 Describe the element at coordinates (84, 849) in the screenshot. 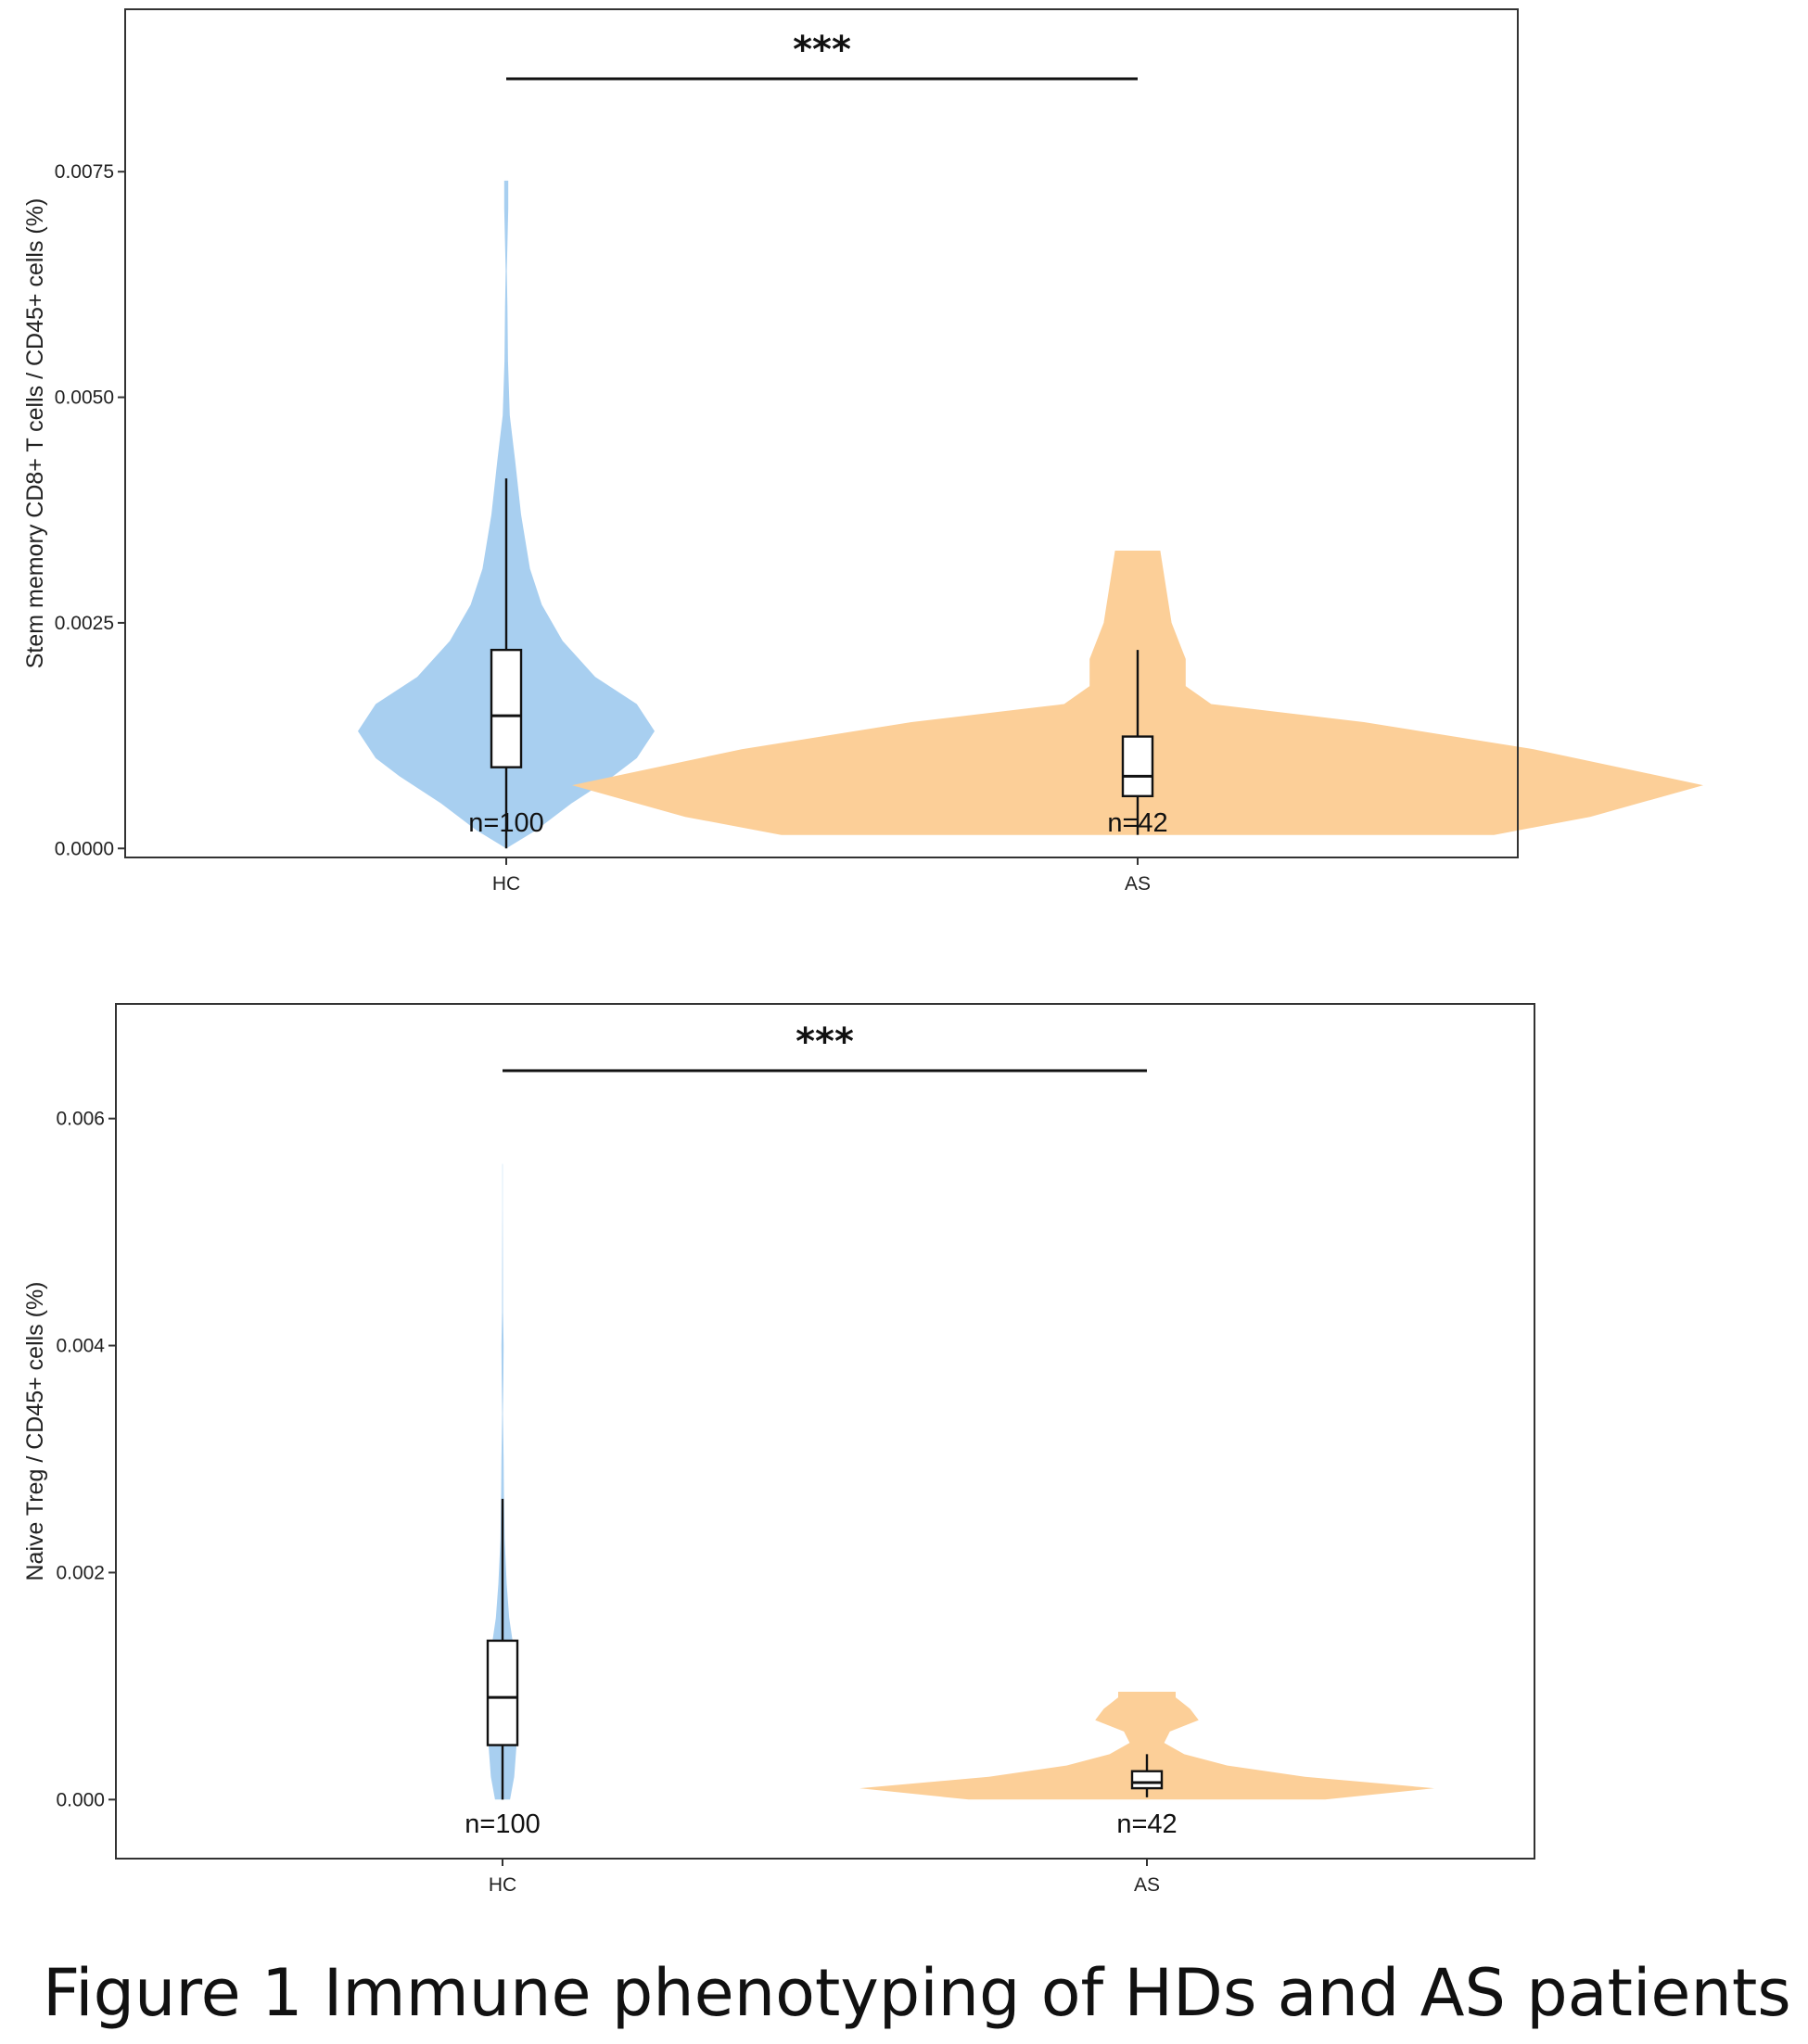

I see `y-tick-label: 0.0000` at that location.